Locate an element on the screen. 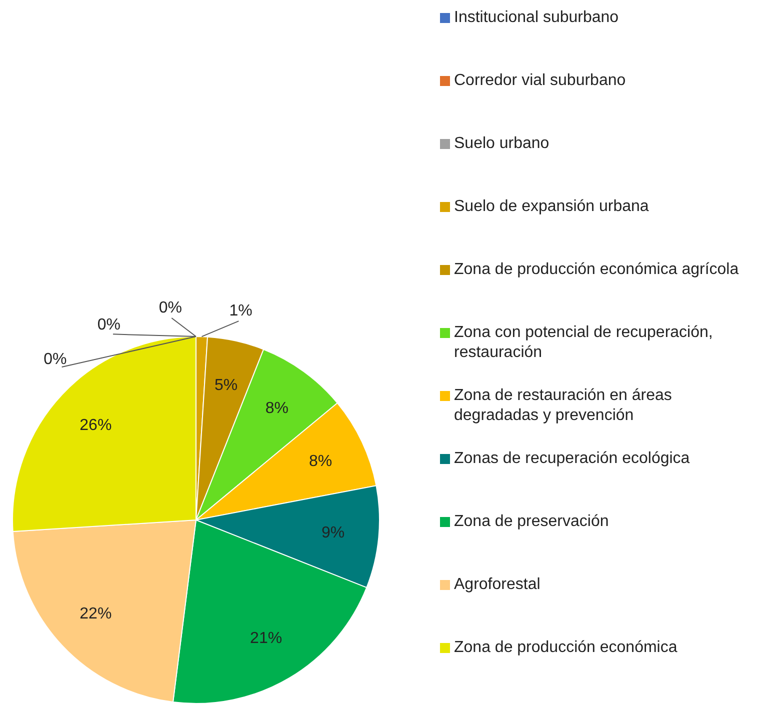  legend-label: Suelo urbano is located at coordinates (502, 144).